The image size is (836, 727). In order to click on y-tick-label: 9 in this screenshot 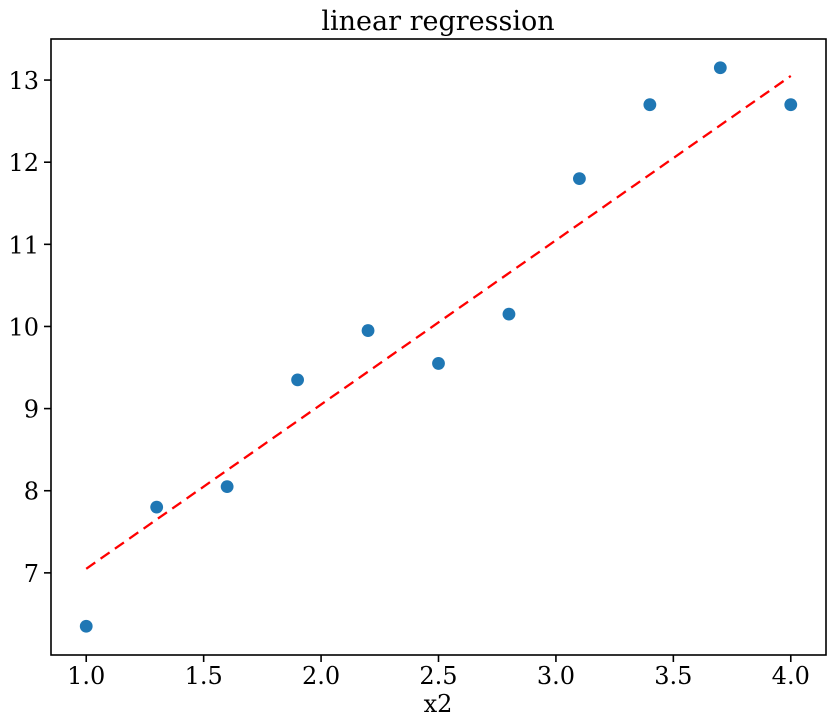, I will do `click(31, 410)`.